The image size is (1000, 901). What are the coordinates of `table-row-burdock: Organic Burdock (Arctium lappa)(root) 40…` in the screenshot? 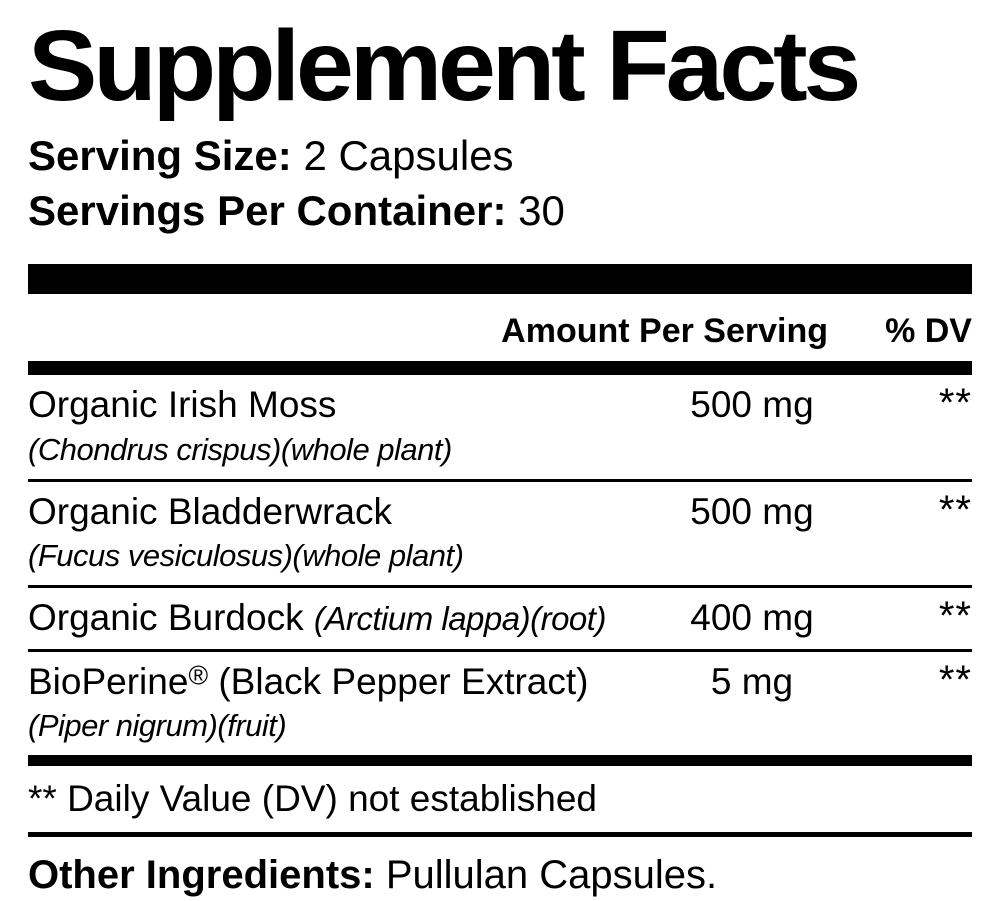 It's located at (500, 618).